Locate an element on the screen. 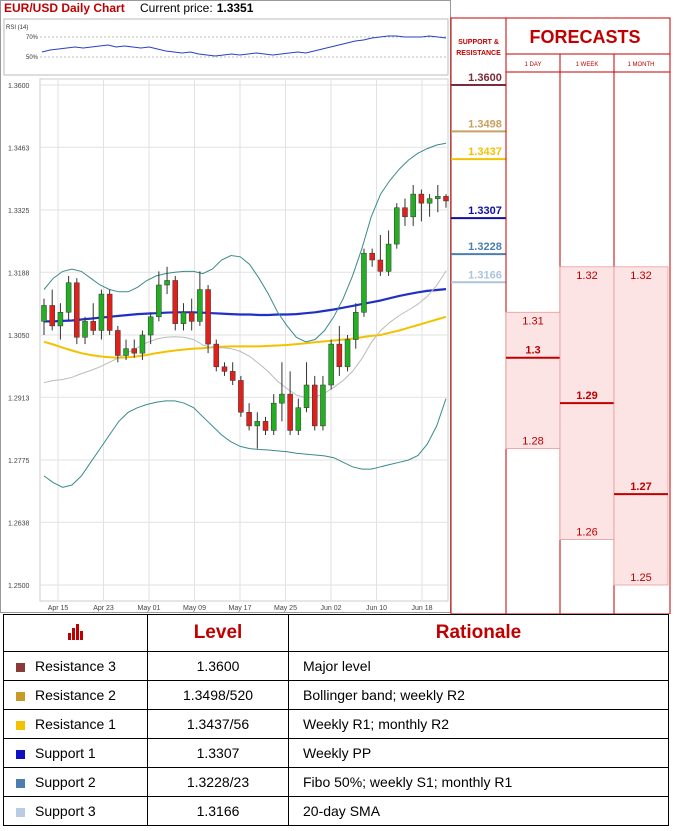 This screenshot has width=675, height=831. series-line-100-day-sma is located at coordinates (245, 337).